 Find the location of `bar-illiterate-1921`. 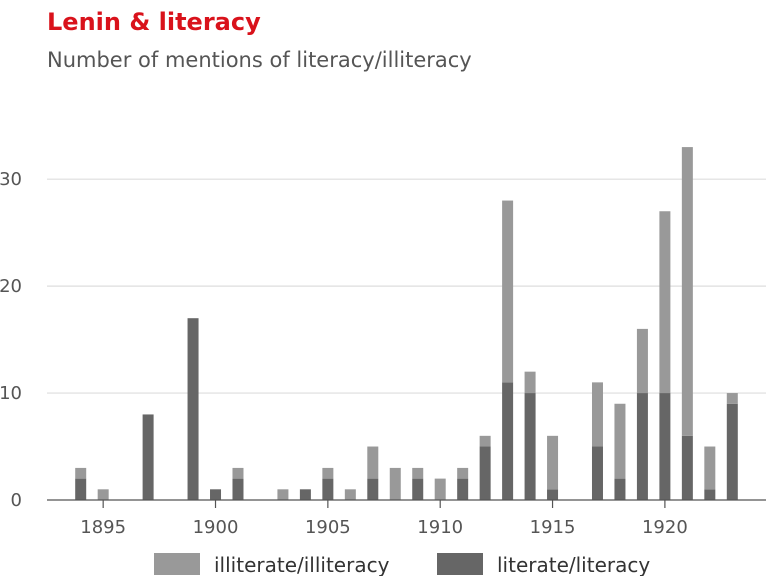

bar-illiterate-1921 is located at coordinates (687, 291).